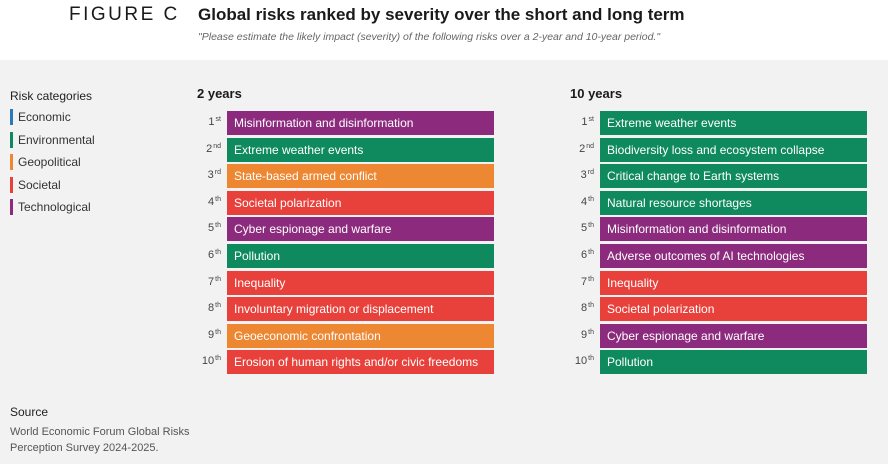 The width and height of the screenshot is (888, 464). Describe the element at coordinates (29, 412) in the screenshot. I see `source-title: Source` at that location.